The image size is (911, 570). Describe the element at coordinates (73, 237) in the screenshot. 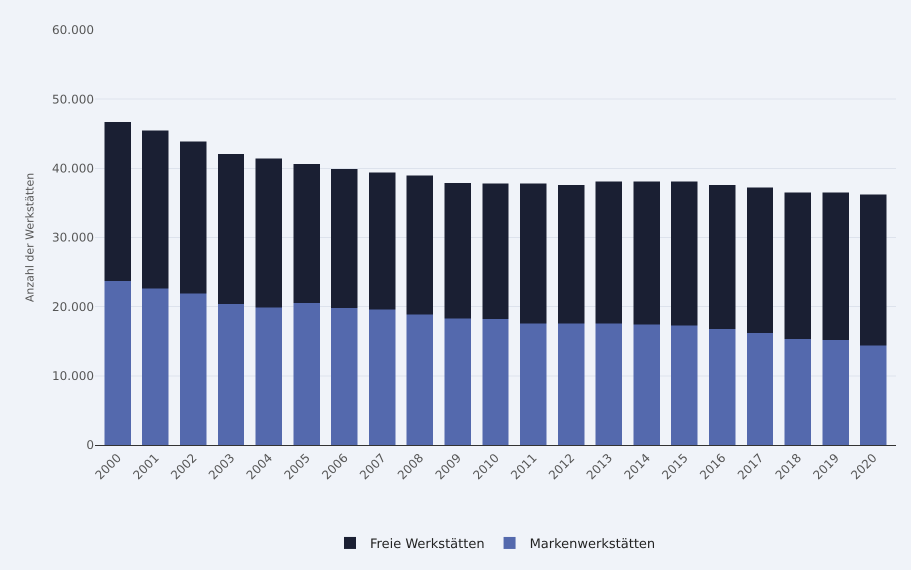

I see `y-tick-label: 30.000` at that location.